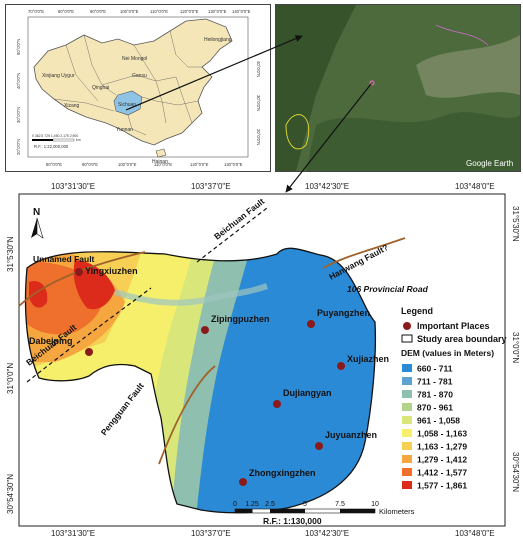  What do you see at coordinates (98, 11) in the screenshot?
I see `china-top-tick: 90°0'0"E` at bounding box center [98, 11].